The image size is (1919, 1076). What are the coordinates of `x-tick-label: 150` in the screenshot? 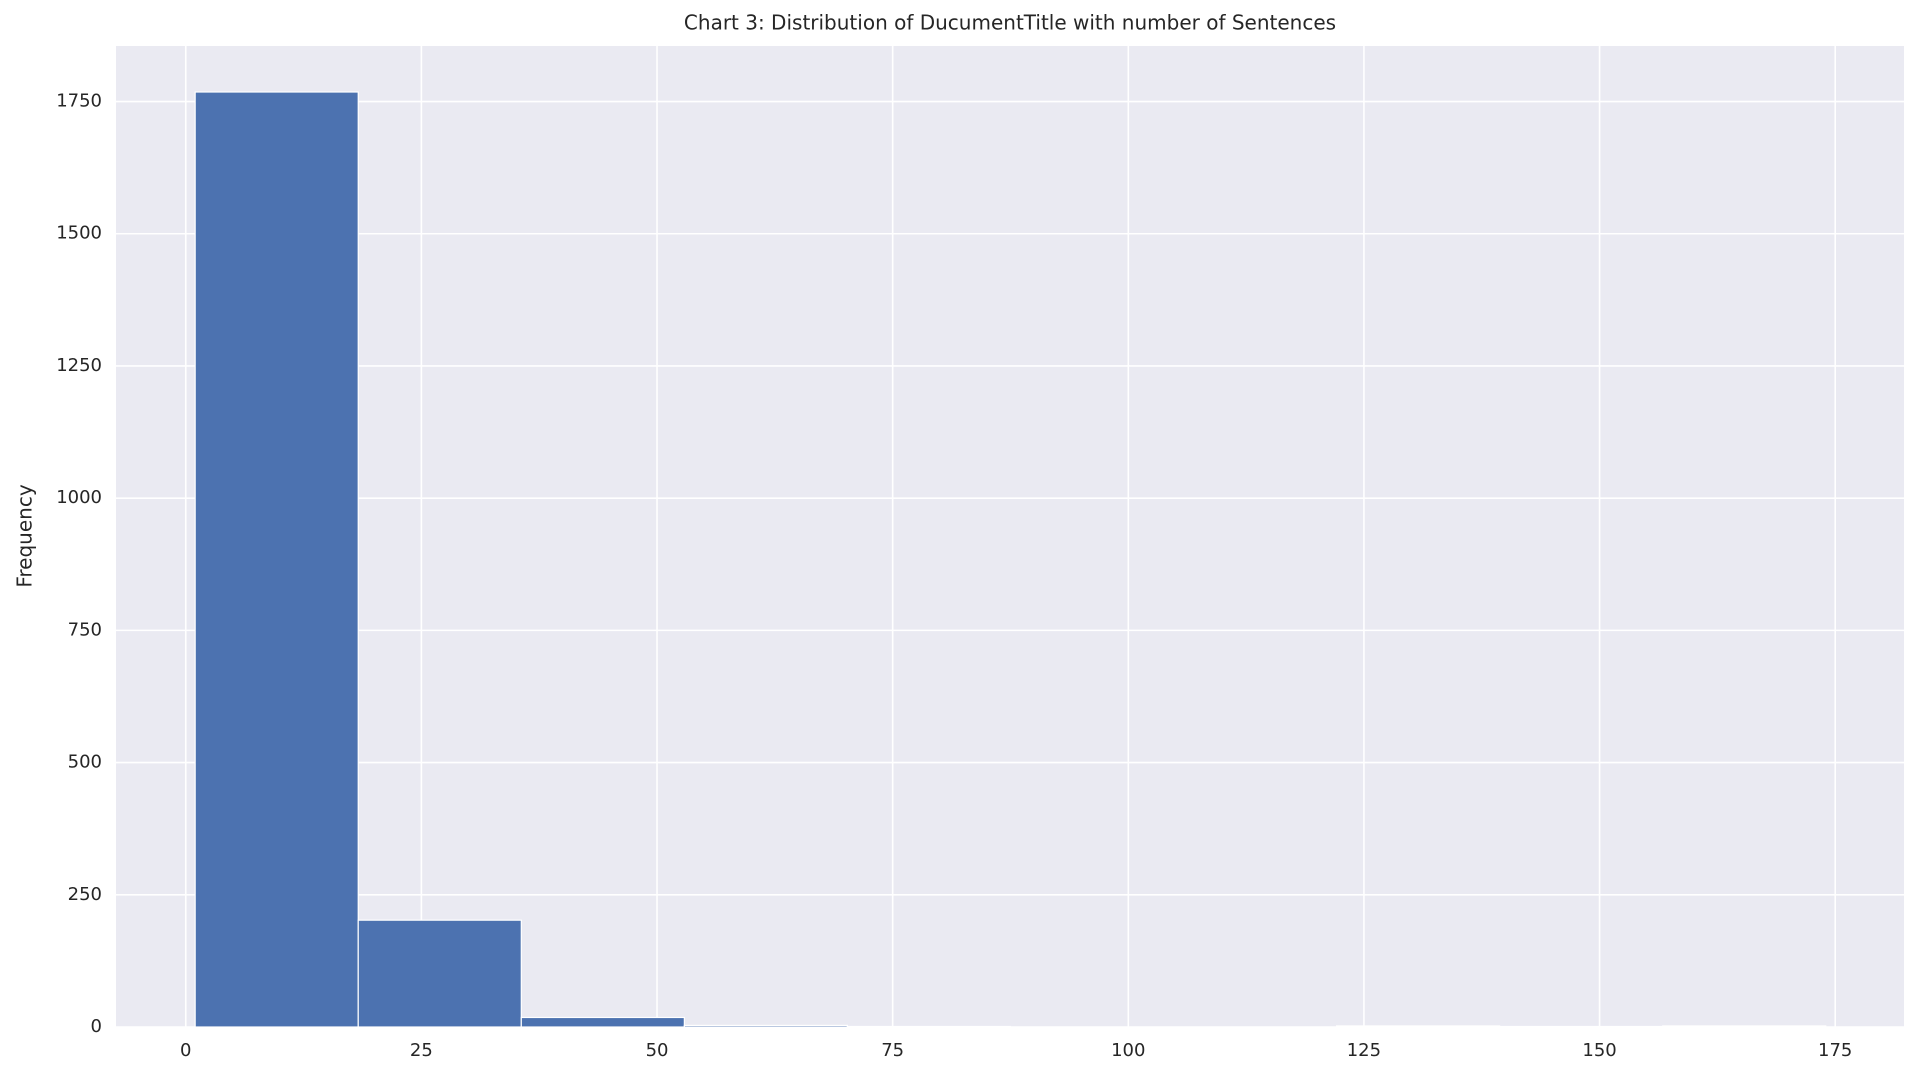 It's located at (1599, 1050).